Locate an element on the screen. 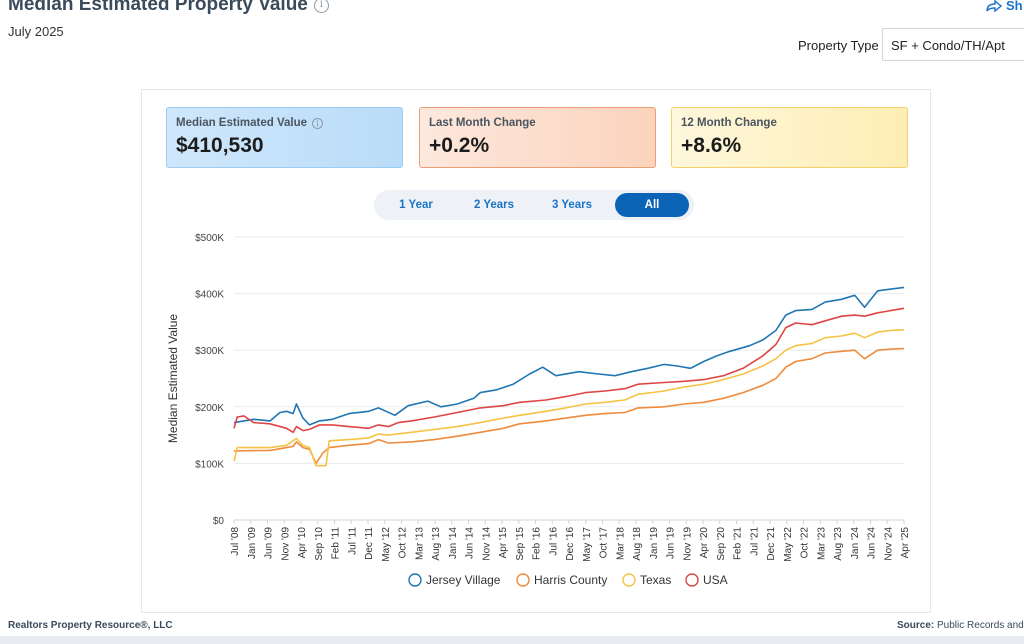 This screenshot has width=1024, height=644. y-tick-label: $500K is located at coordinates (209, 238).